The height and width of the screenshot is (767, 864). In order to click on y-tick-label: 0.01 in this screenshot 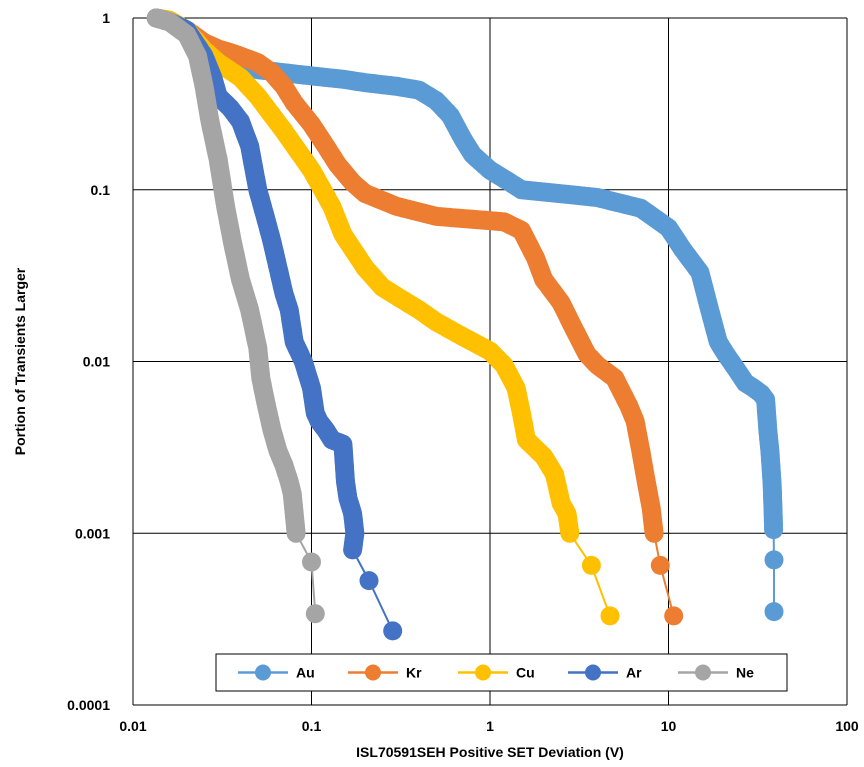, I will do `click(96, 362)`.